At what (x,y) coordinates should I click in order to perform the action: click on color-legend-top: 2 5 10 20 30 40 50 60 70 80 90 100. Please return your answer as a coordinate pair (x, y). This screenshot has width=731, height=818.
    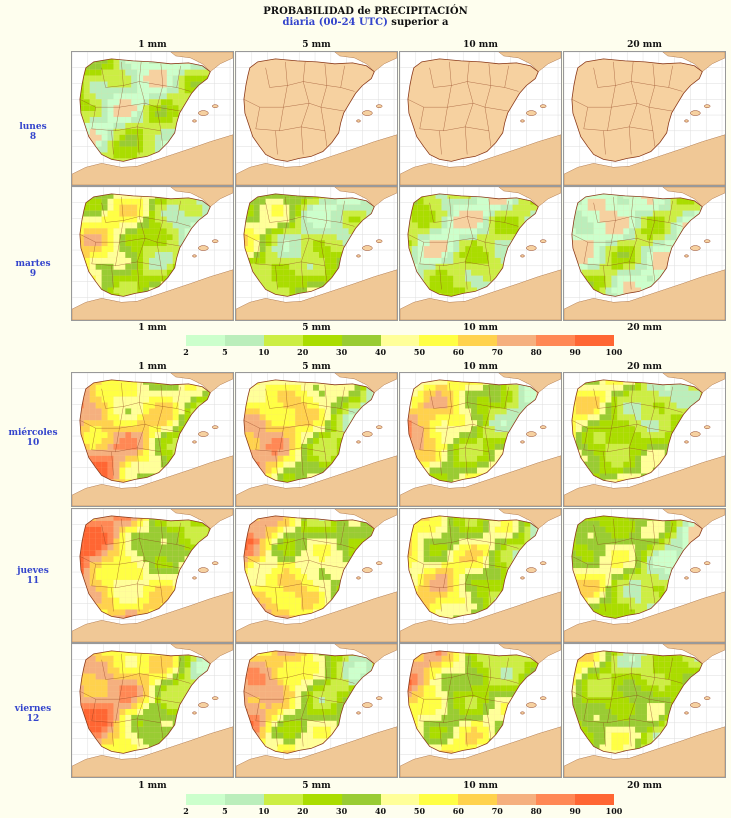
    Looking at the image, I should click on (404, 346).